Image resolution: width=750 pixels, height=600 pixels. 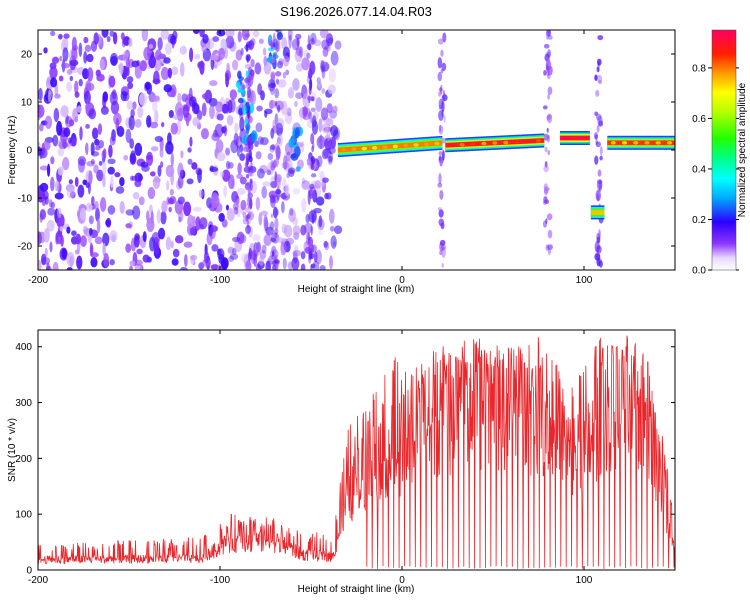 I want to click on y-tick-label: 300, so click(x=23, y=403).